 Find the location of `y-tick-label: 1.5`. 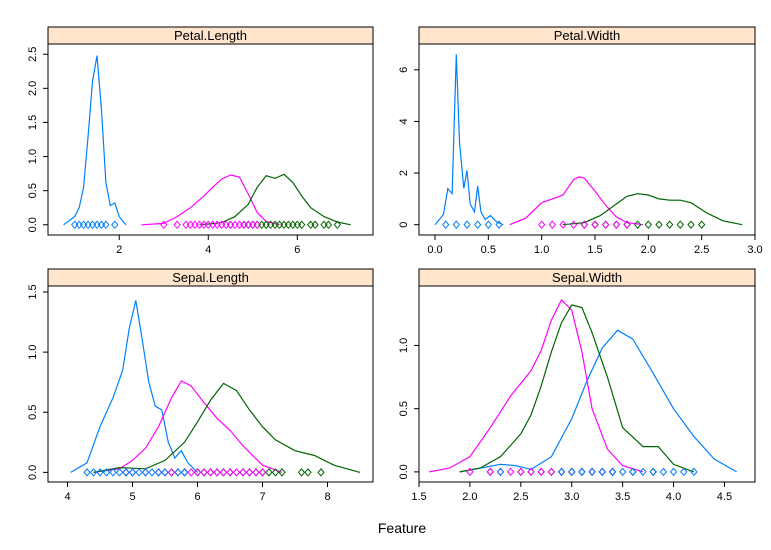

y-tick-label: 1.5 is located at coordinates (33, 122).